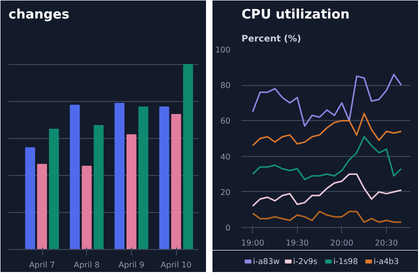 This screenshot has height=280, width=420. What do you see at coordinates (228, 228) in the screenshot?
I see `y-tick-label: 0` at bounding box center [228, 228].